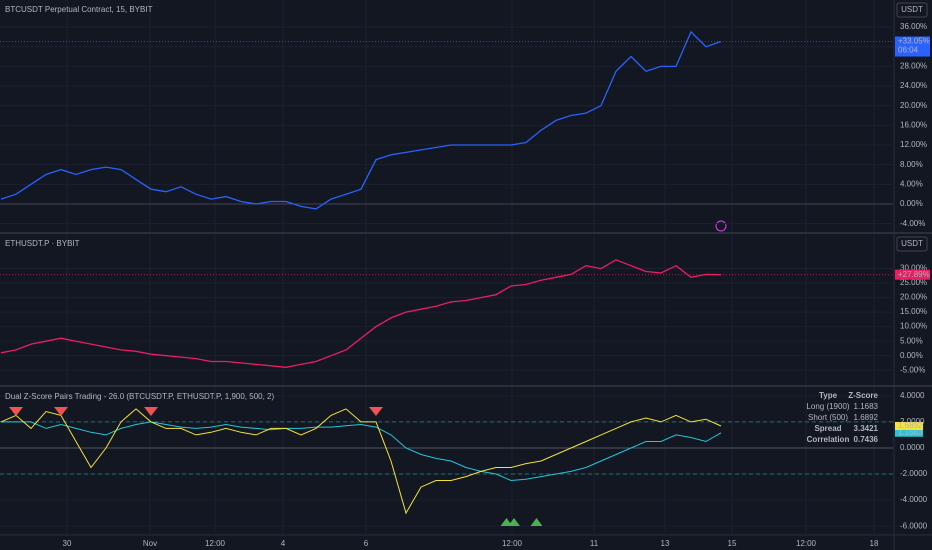 This screenshot has height=550, width=932. What do you see at coordinates (594, 543) in the screenshot?
I see `x-tick-label: 11` at bounding box center [594, 543].